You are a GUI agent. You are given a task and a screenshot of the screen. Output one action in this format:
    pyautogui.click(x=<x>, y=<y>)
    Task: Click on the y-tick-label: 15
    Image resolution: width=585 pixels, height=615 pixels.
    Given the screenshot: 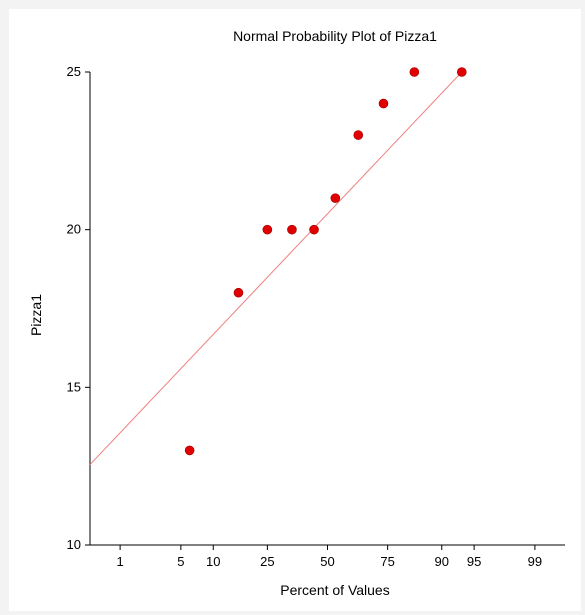 What is the action you would take?
    pyautogui.click(x=74, y=386)
    